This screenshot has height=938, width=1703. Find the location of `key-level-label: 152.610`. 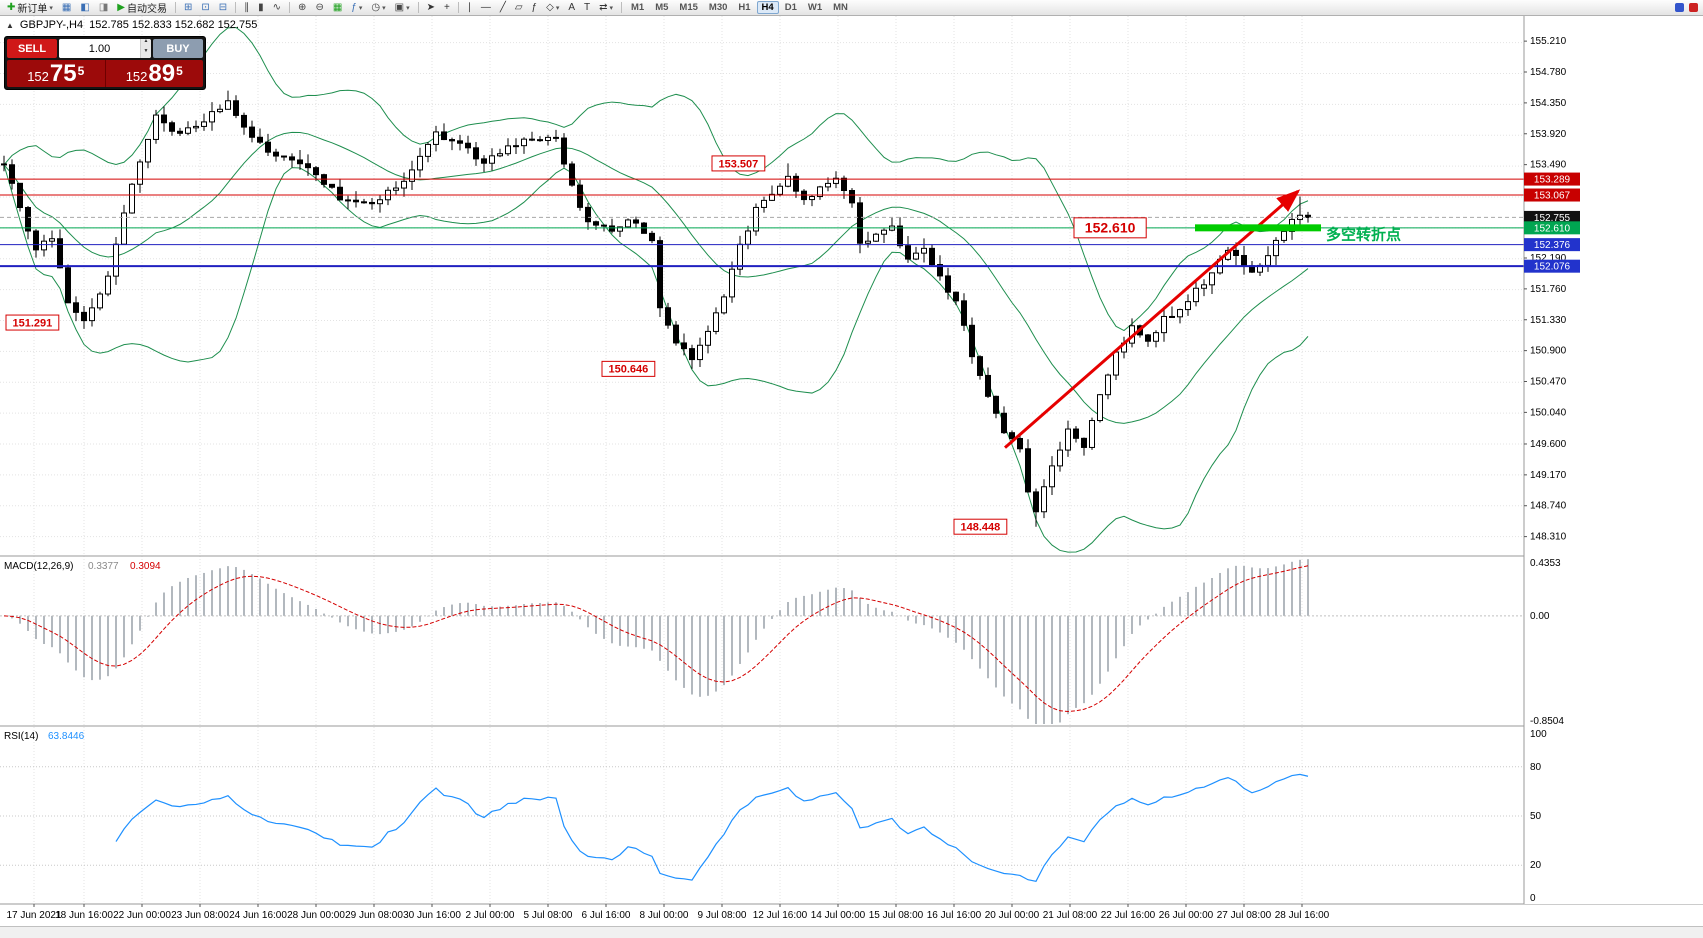

key-level-label: 152.610 is located at coordinates (1110, 228).